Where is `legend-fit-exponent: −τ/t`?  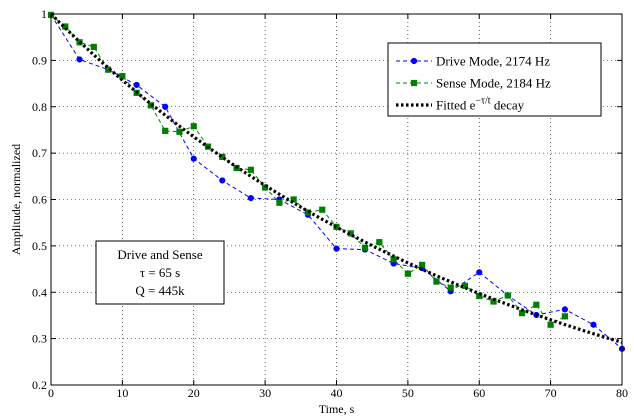
legend-fit-exponent: −τ/t is located at coordinates (482, 101).